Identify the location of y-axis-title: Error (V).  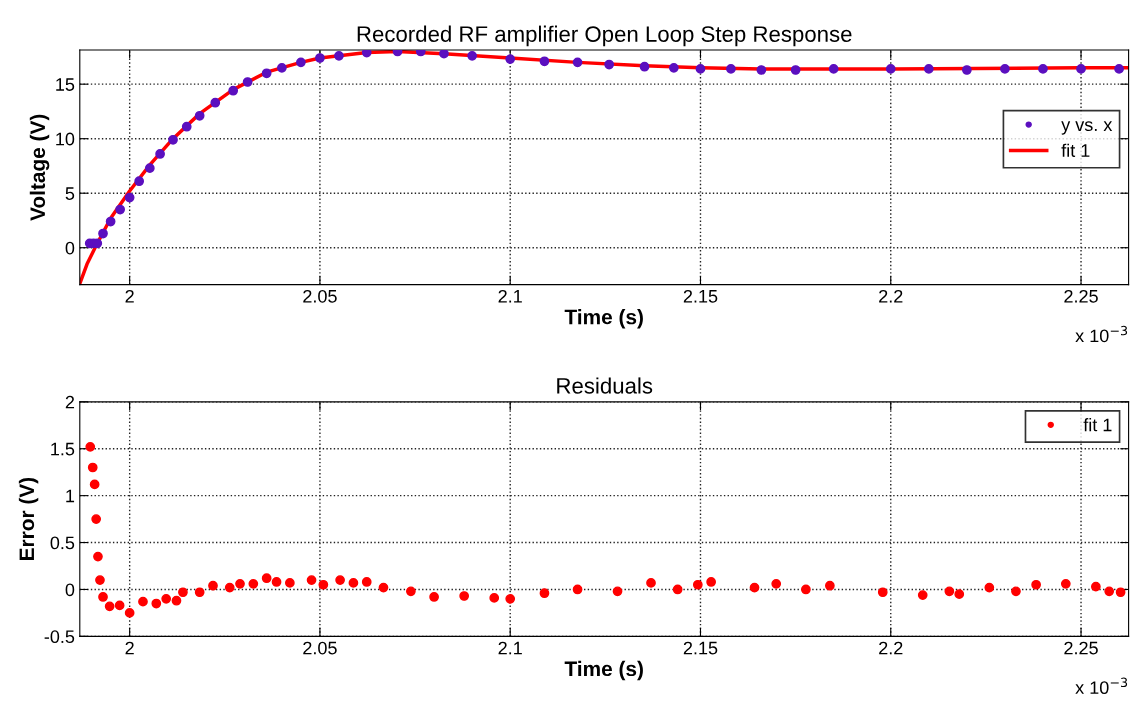
(28, 518).